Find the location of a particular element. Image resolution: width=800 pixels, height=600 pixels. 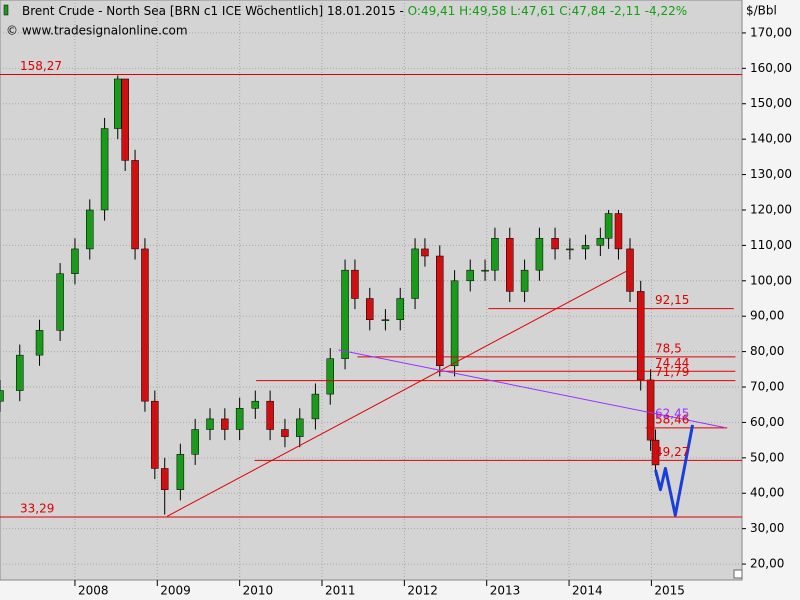

y-tick-label: 40,00 is located at coordinates (767, 493).